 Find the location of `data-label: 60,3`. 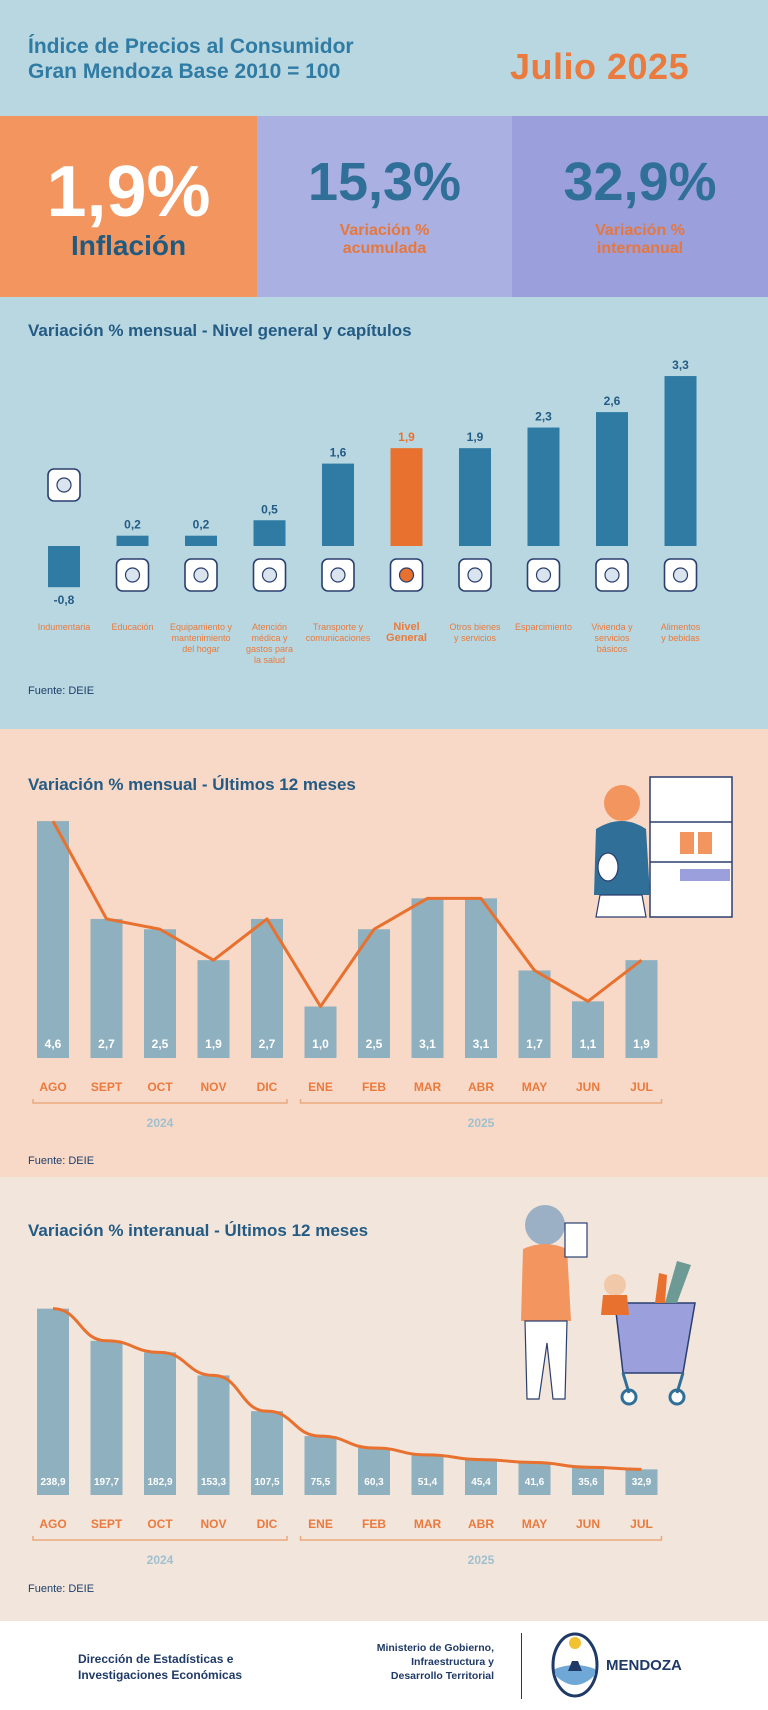

data-label: 60,3 is located at coordinates (374, 1482).